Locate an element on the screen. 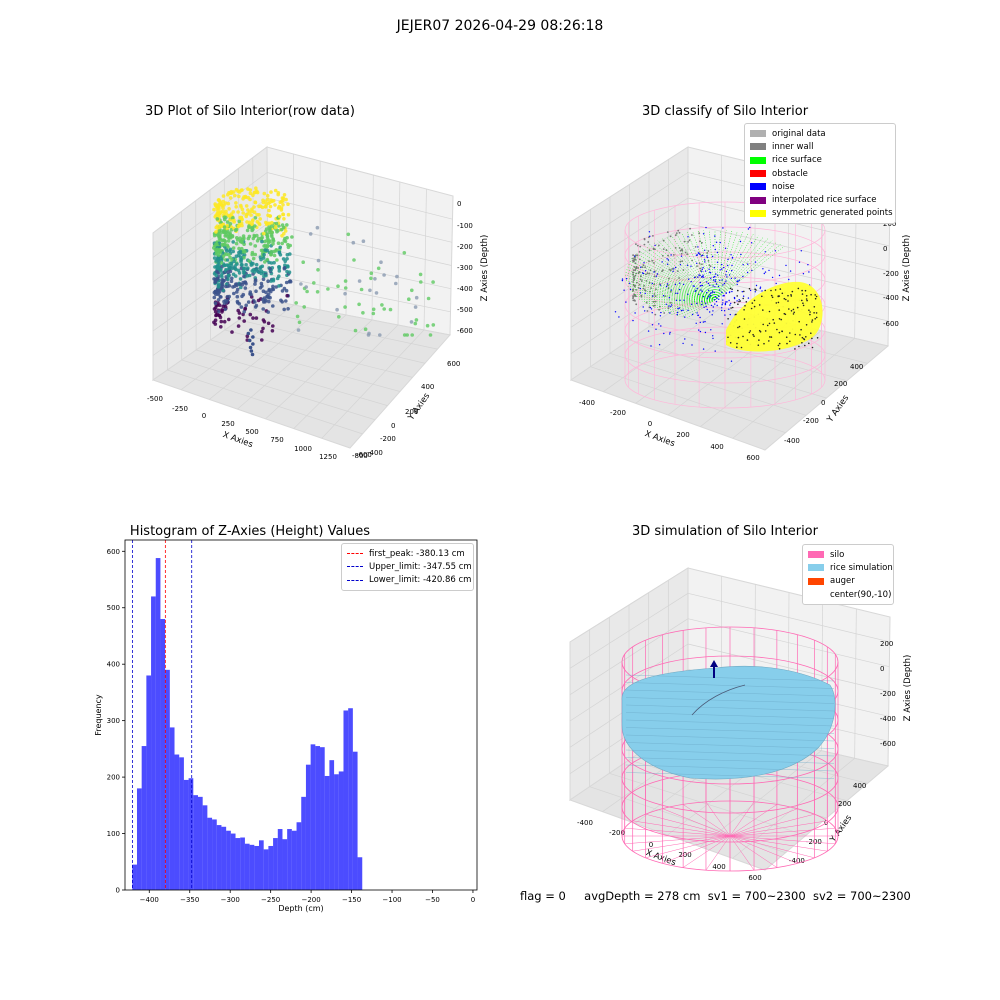 The width and height of the screenshot is (1000, 1000). histogram-title: Histogram of Z-Axies (Height) Values is located at coordinates (250, 531).